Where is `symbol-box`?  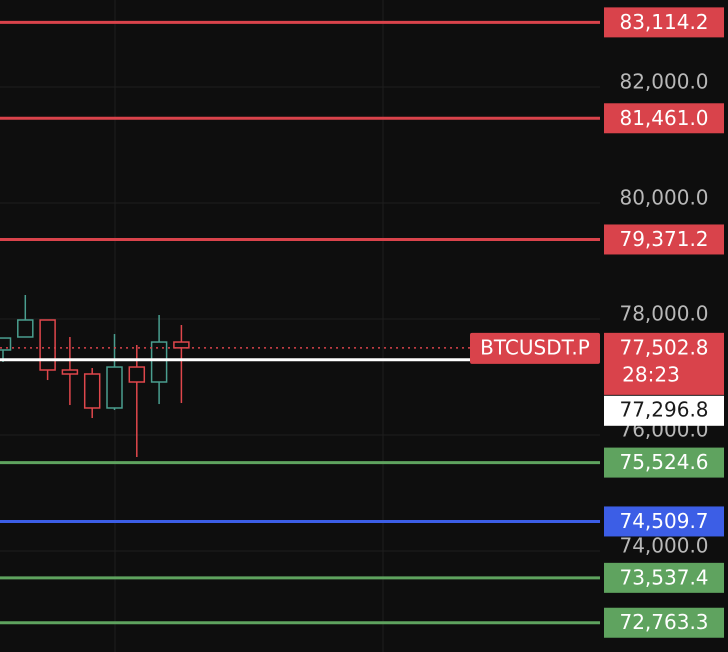 symbol-box is located at coordinates (535, 348).